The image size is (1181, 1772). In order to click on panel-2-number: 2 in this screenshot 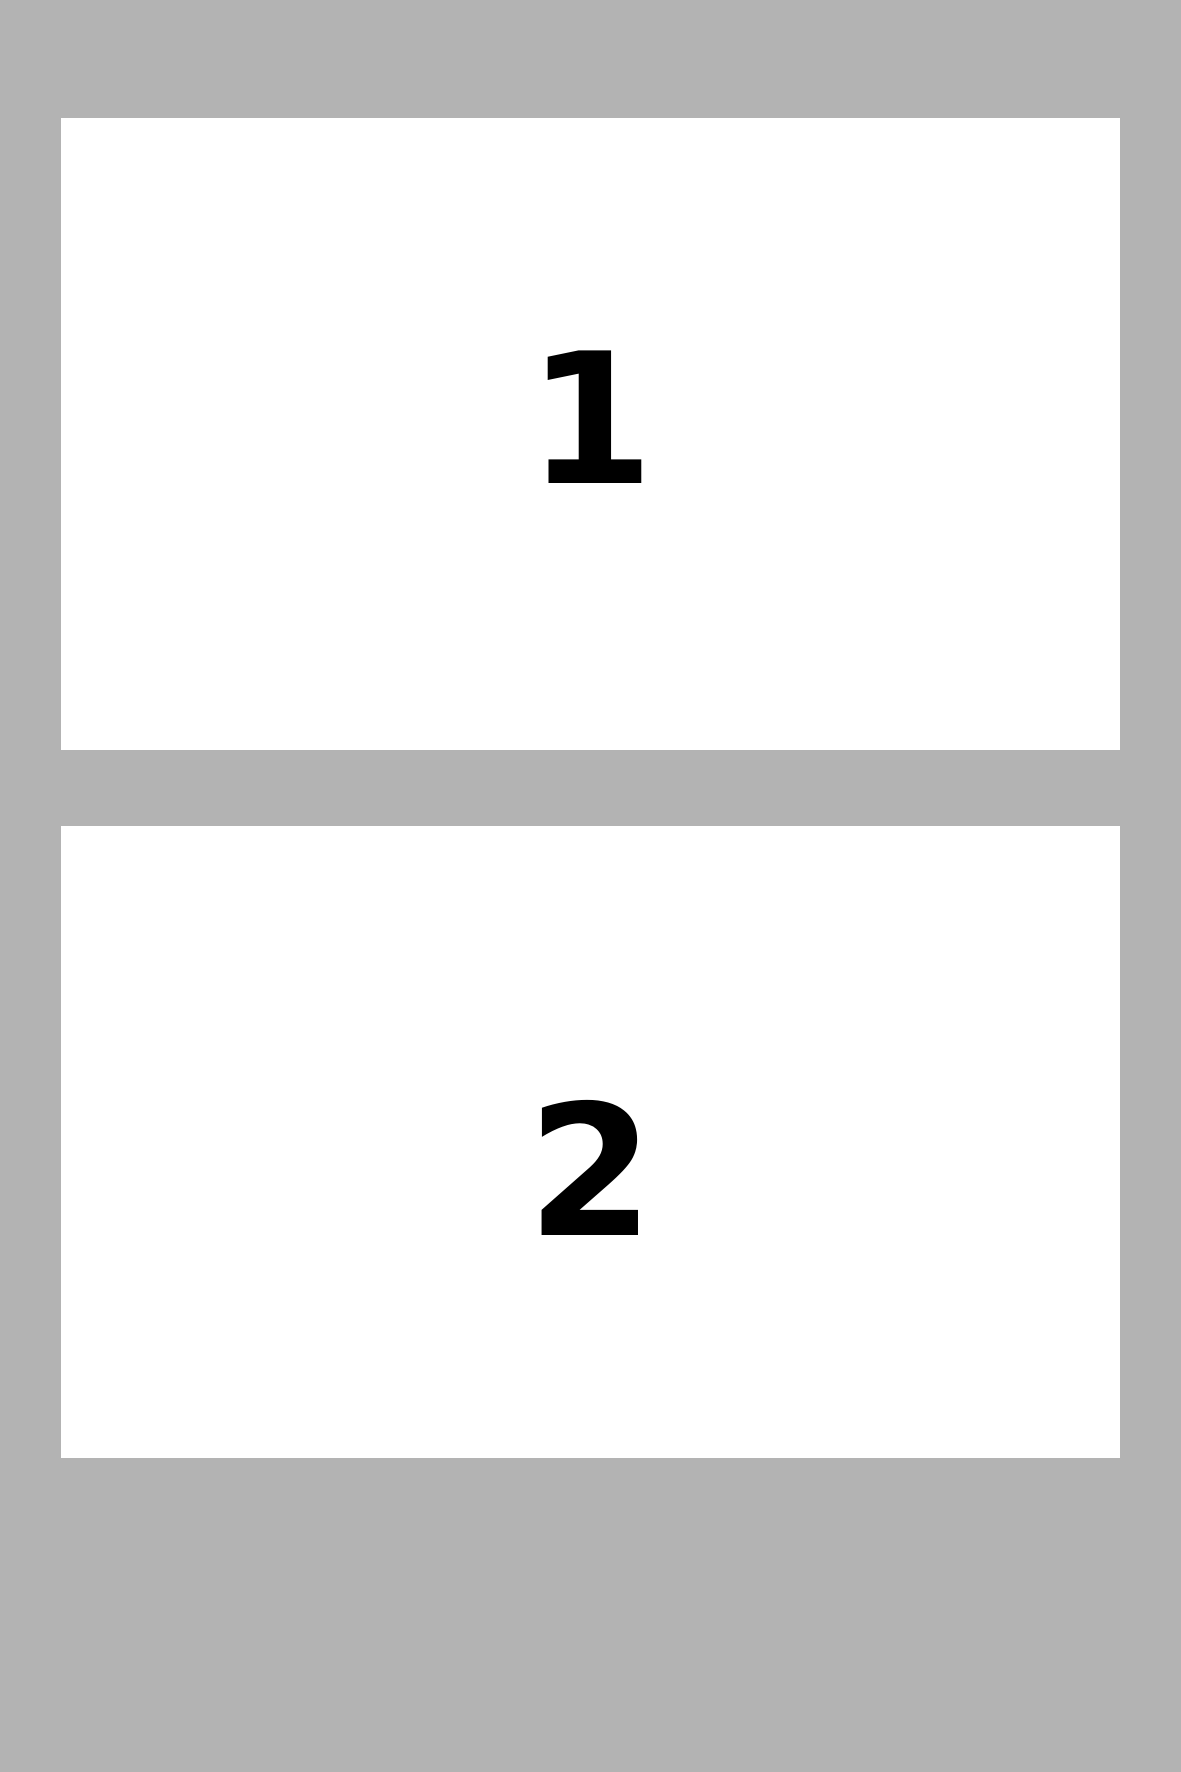, I will do `click(590, 1172)`.